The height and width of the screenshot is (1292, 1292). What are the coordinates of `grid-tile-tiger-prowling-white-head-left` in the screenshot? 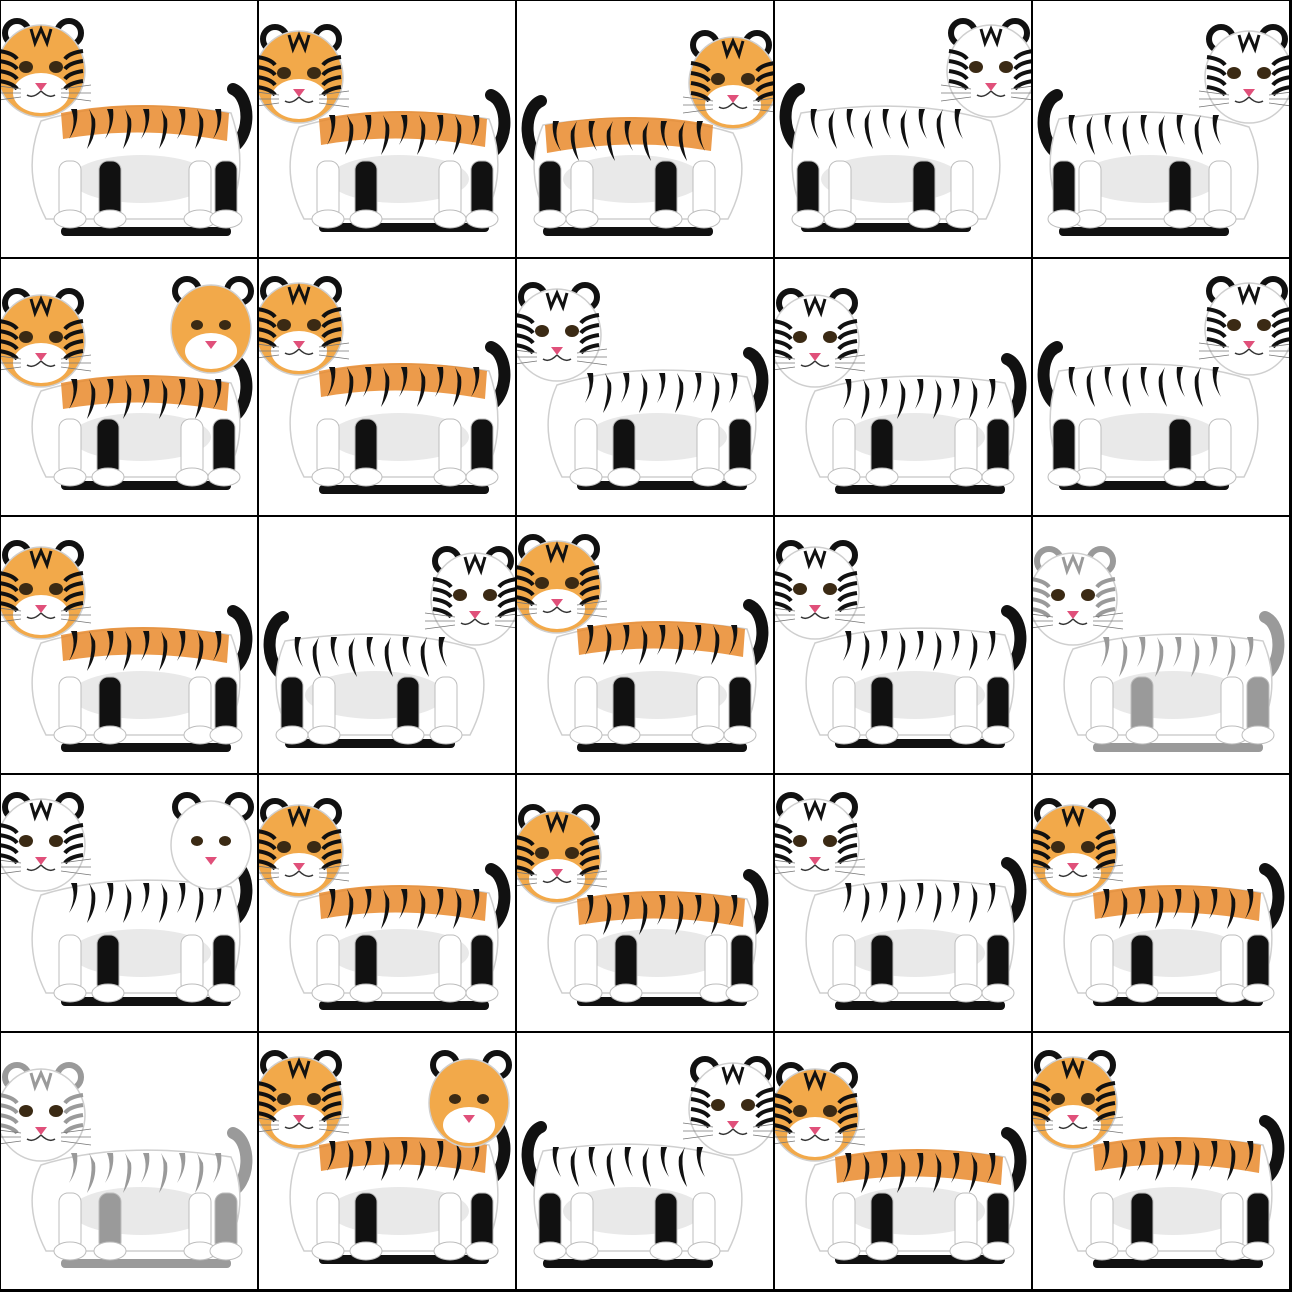 It's located at (903, 645).